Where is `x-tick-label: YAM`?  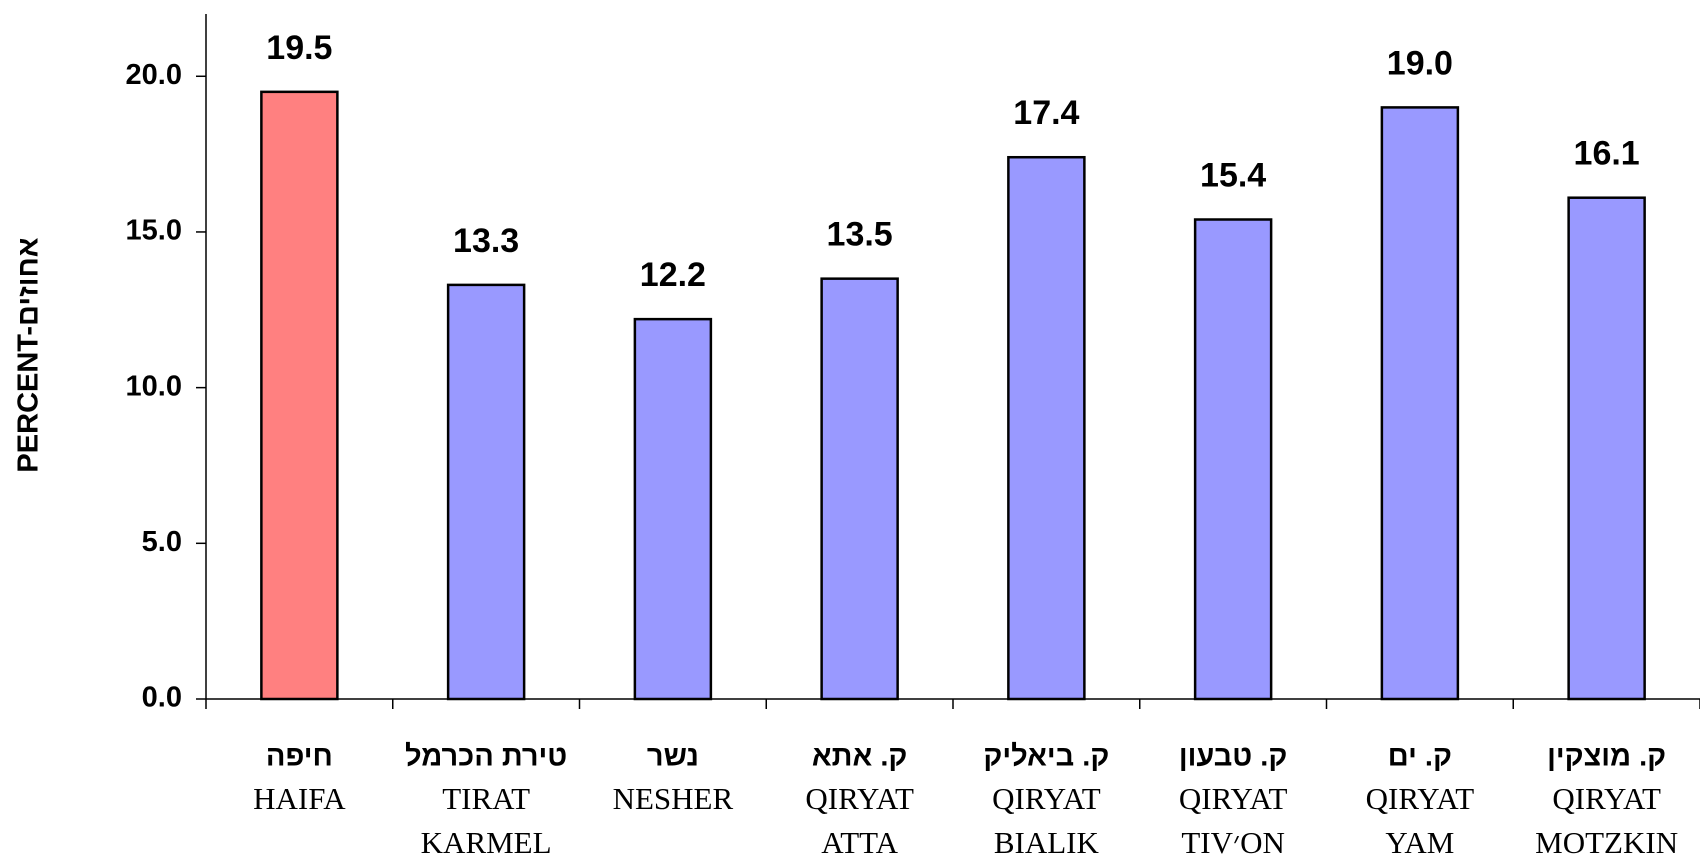 x-tick-label: YAM is located at coordinates (1419, 842).